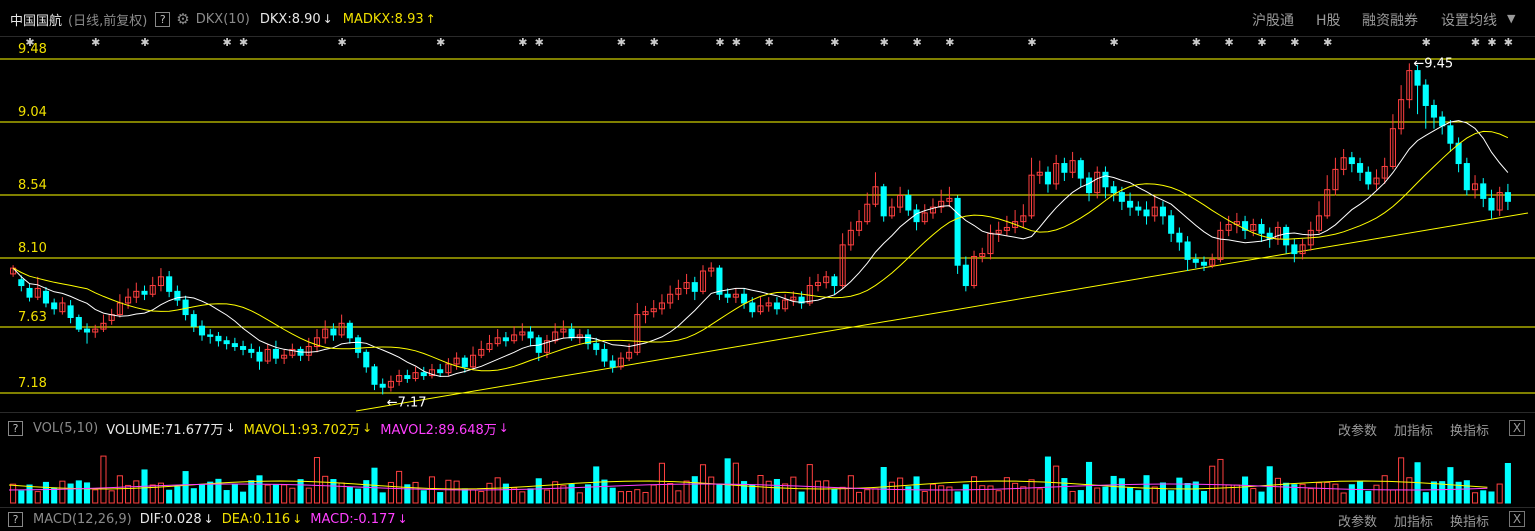  Describe the element at coordinates (1414, 522) in the screenshot. I see `macd-add-indicator-button: 加指标` at that location.